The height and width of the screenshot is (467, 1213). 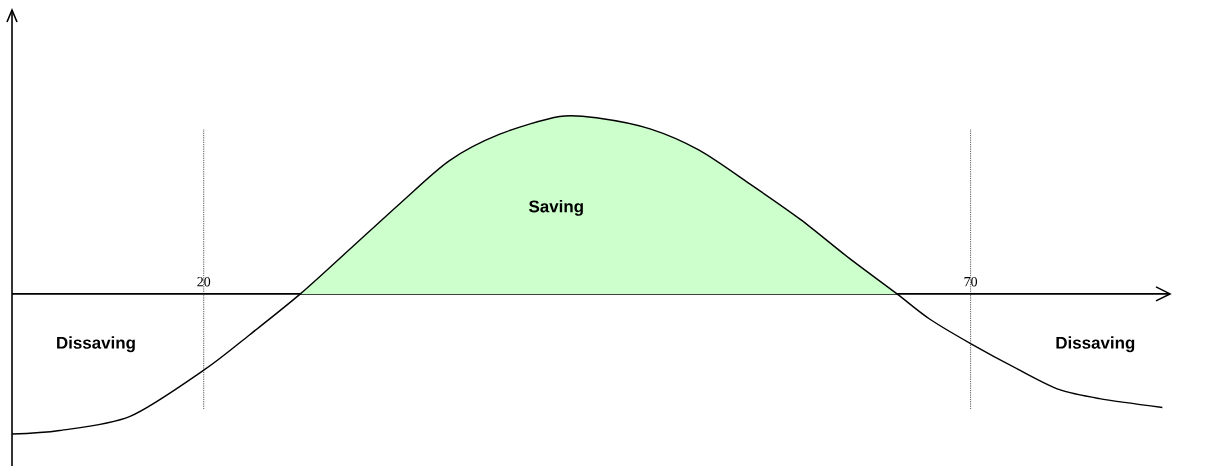 I want to click on x-tick-label: 20, so click(x=204, y=282).